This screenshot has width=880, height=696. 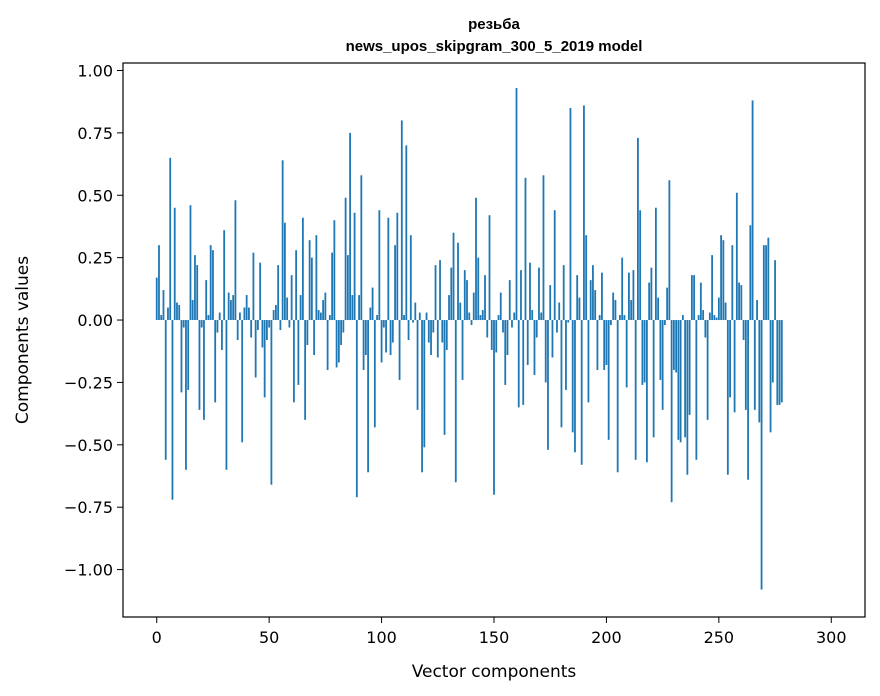 What do you see at coordinates (95, 258) in the screenshot?
I see `y-tick-label: 0.25` at bounding box center [95, 258].